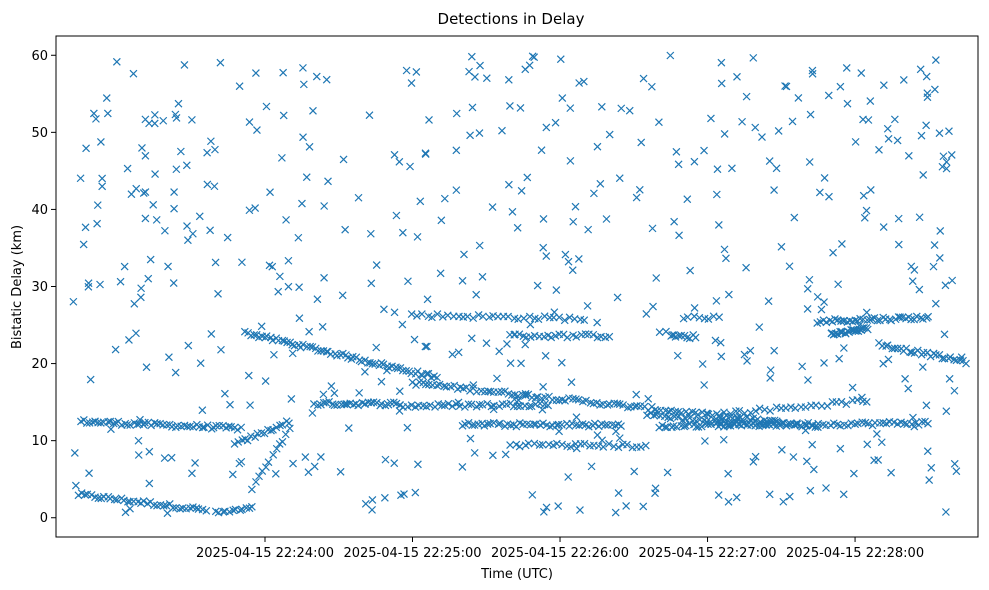  Describe the element at coordinates (39, 56) in the screenshot. I see `y-tick-label: 60` at that location.